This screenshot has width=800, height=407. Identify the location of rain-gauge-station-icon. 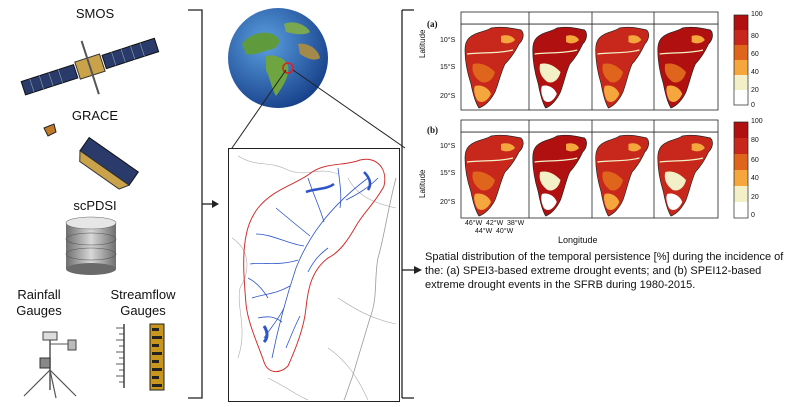
(50, 365).